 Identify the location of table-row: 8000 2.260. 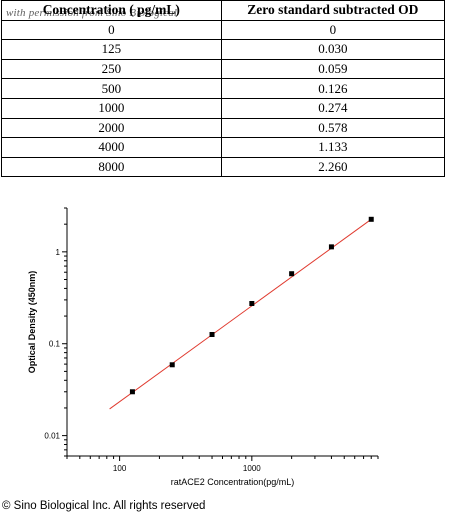
(223, 167).